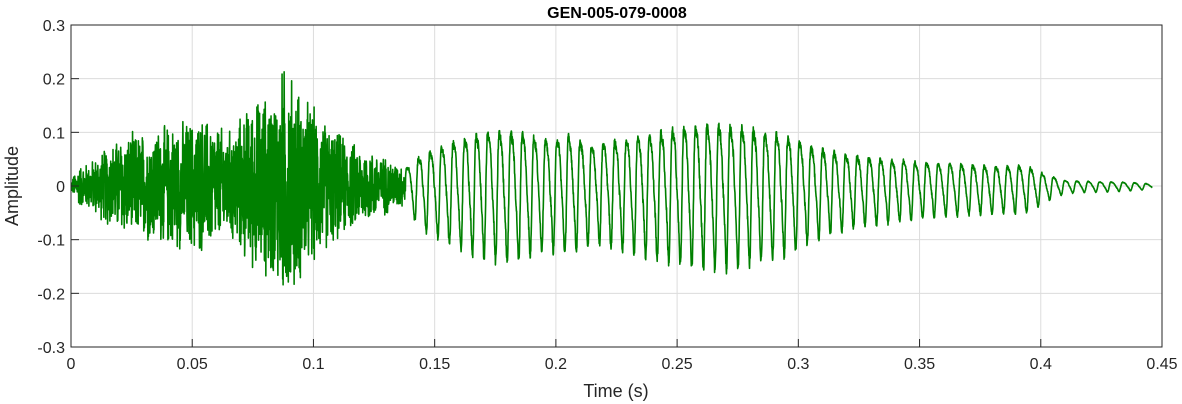 The image size is (1182, 404). Describe the element at coordinates (51, 294) in the screenshot. I see `y-tick-label: -0.2` at that location.